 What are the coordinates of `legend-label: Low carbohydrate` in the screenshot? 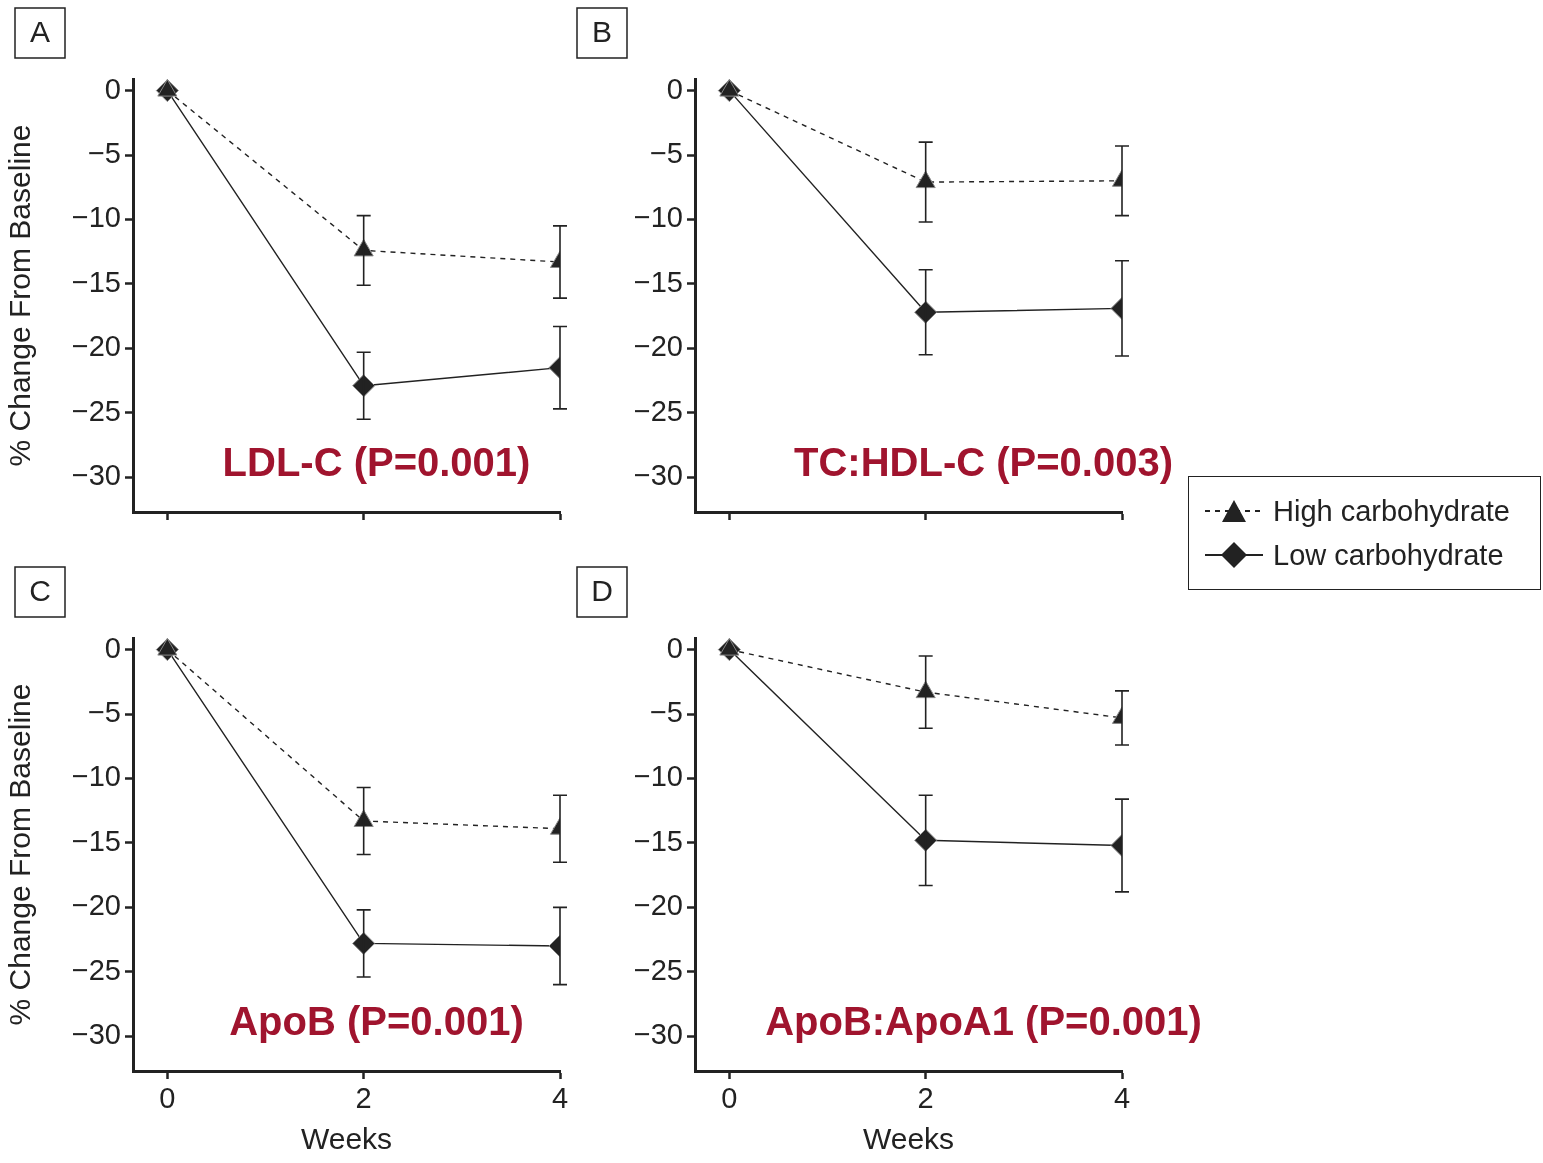 It's located at (1388, 555).